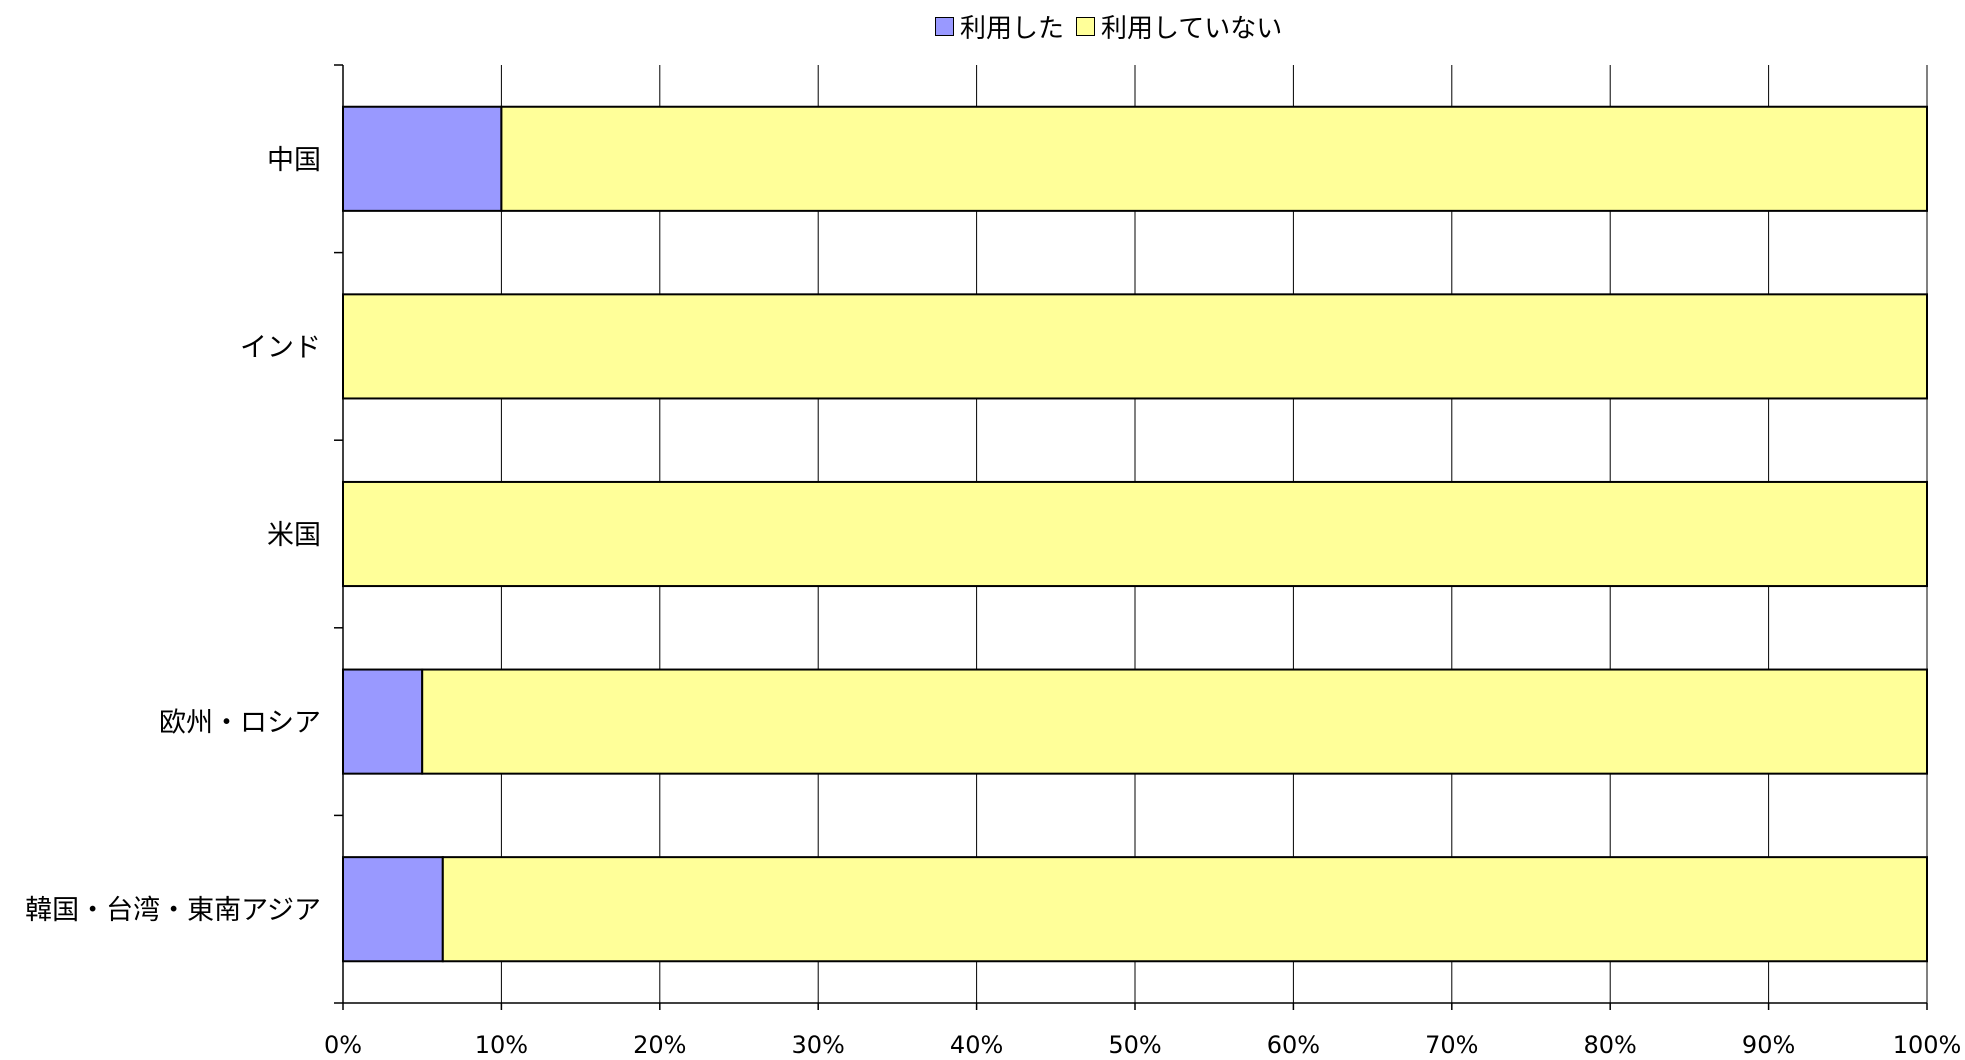  Describe the element at coordinates (343, 1045) in the screenshot. I see `x-tick-label: 0%` at that location.